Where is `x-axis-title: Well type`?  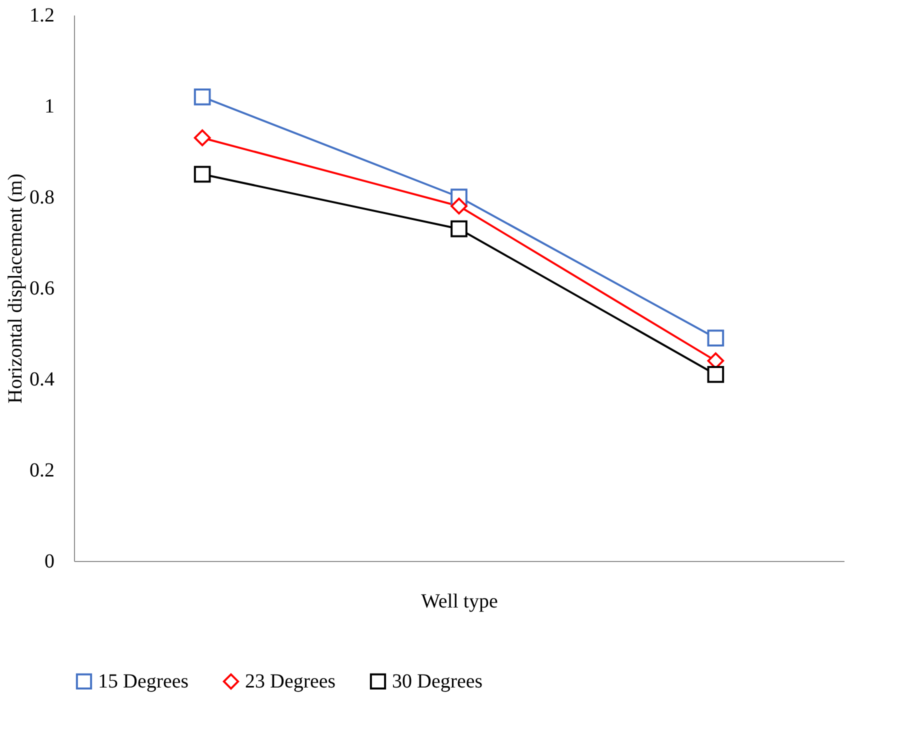
x-axis-title: Well type is located at coordinates (459, 601).